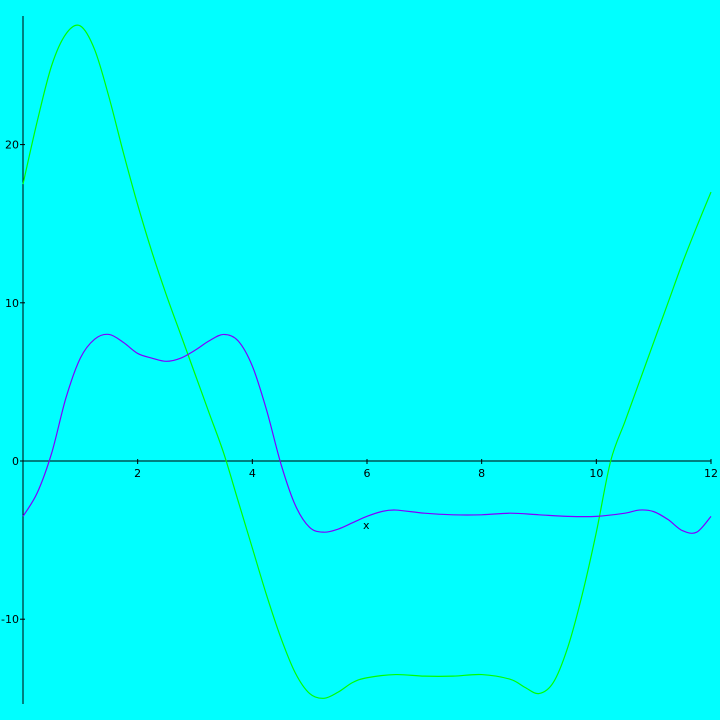  Describe the element at coordinates (10, 619) in the screenshot. I see `y-tick-label: -10` at that location.